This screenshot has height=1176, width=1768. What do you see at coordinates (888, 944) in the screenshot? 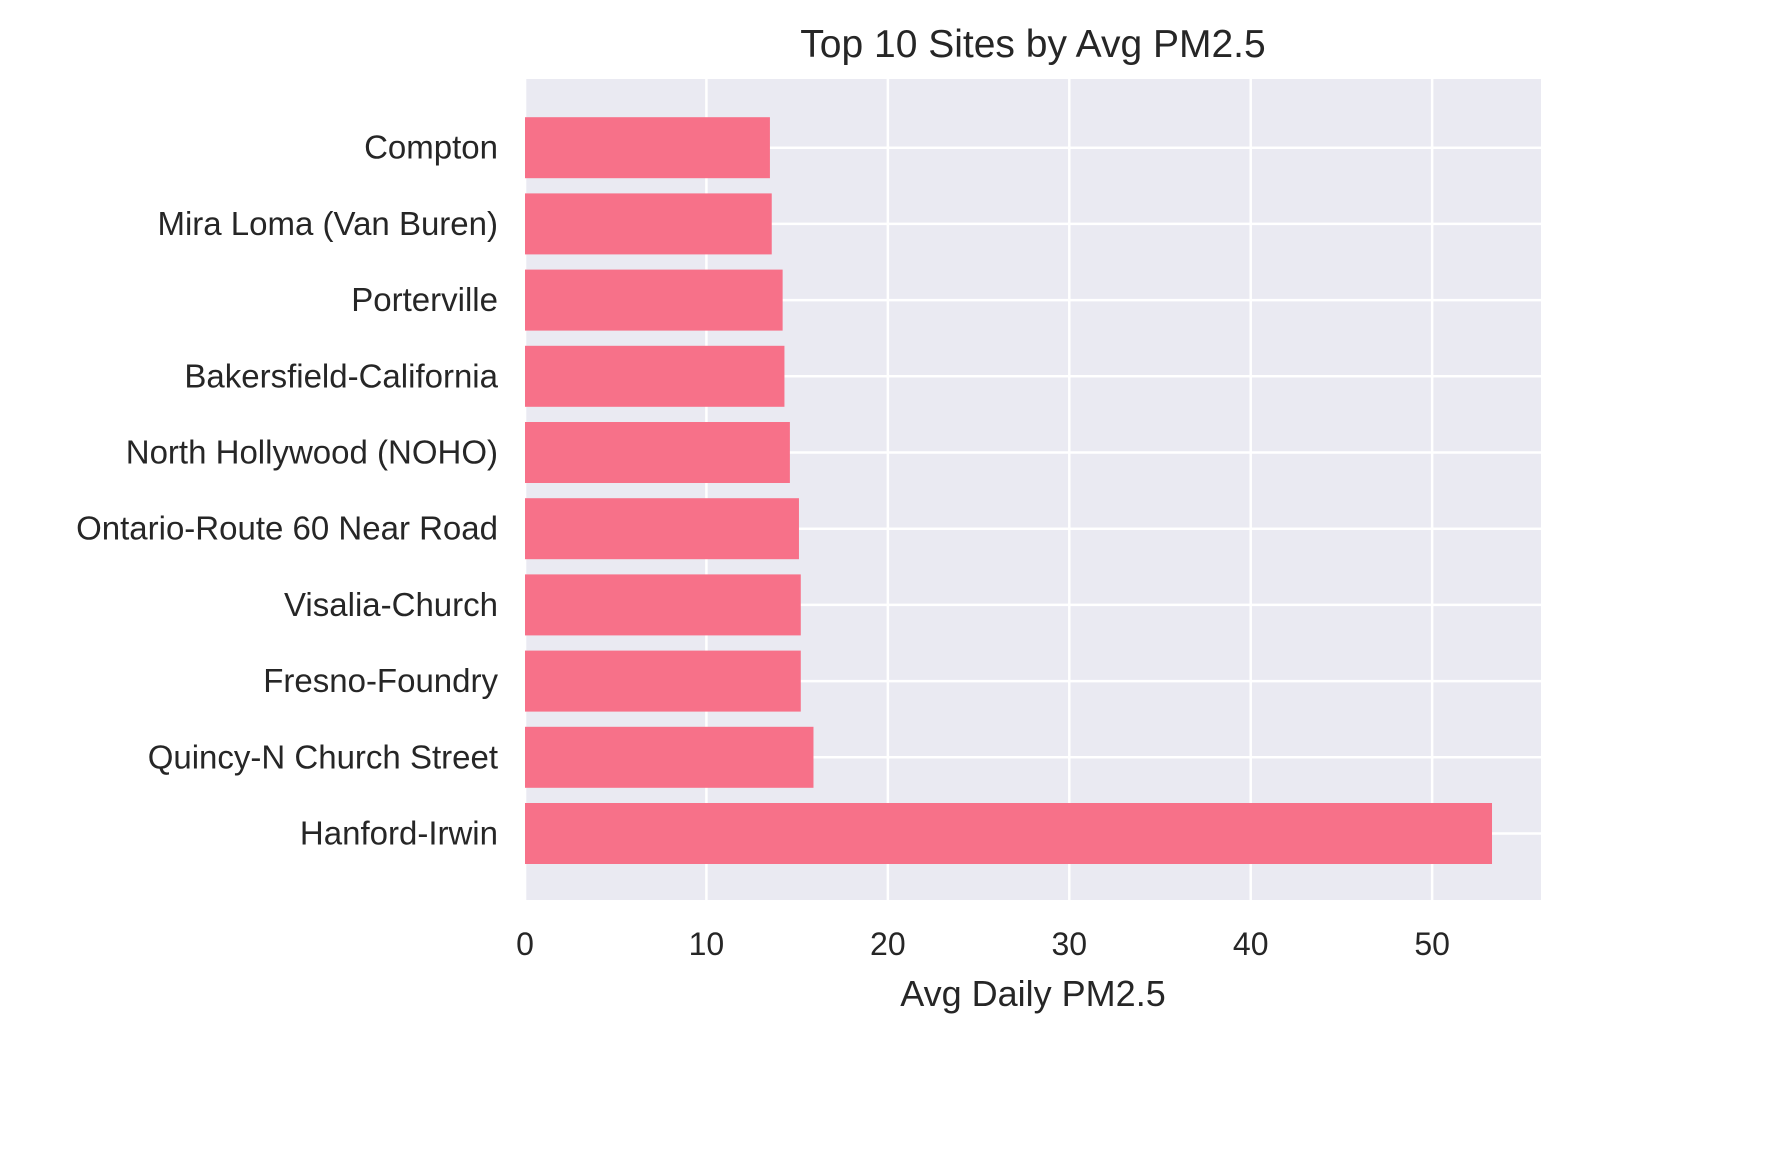
I see `x-tick-label: 20` at bounding box center [888, 944].